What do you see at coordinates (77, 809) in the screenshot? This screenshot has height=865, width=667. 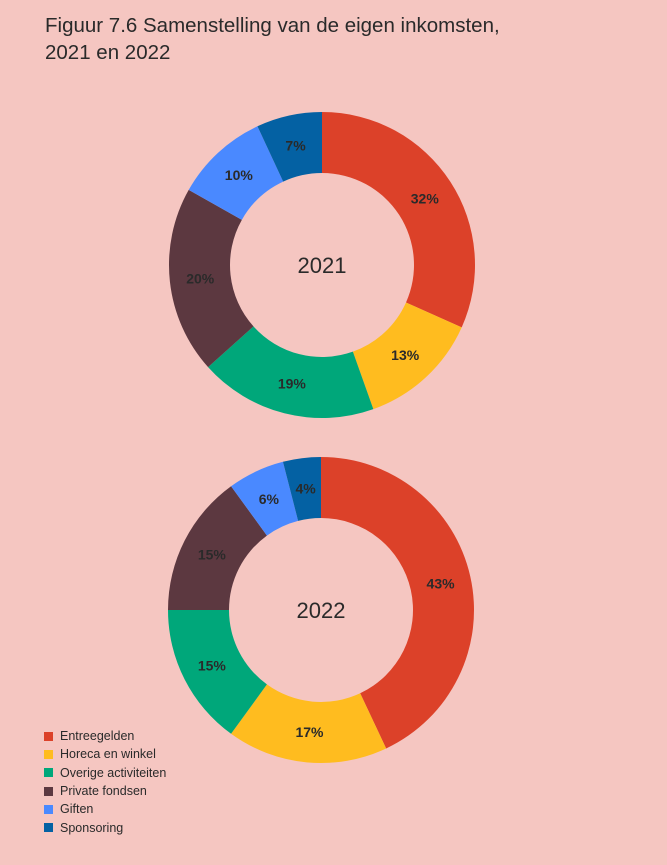 I see `legend-label: Giften` at bounding box center [77, 809].